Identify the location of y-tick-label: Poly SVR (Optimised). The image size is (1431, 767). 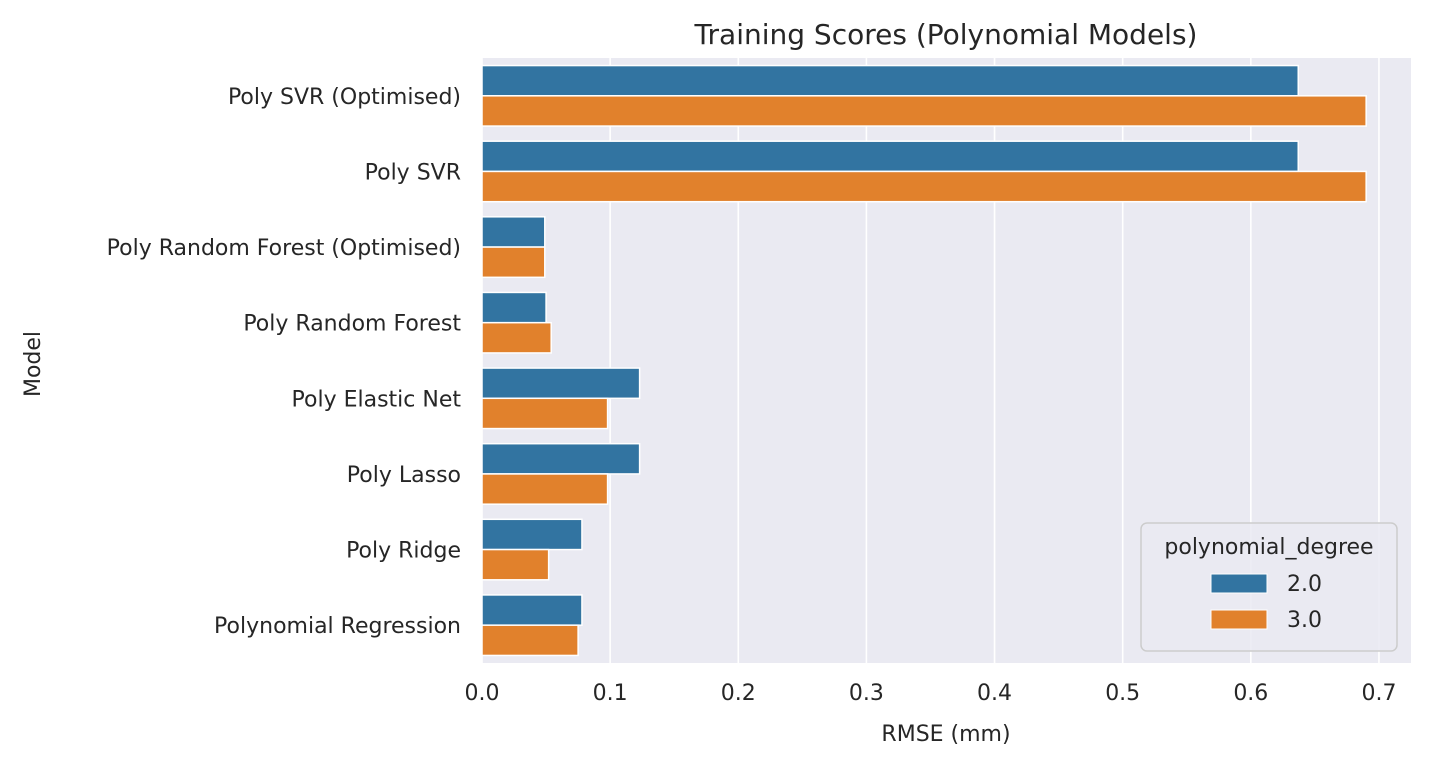
(344, 97).